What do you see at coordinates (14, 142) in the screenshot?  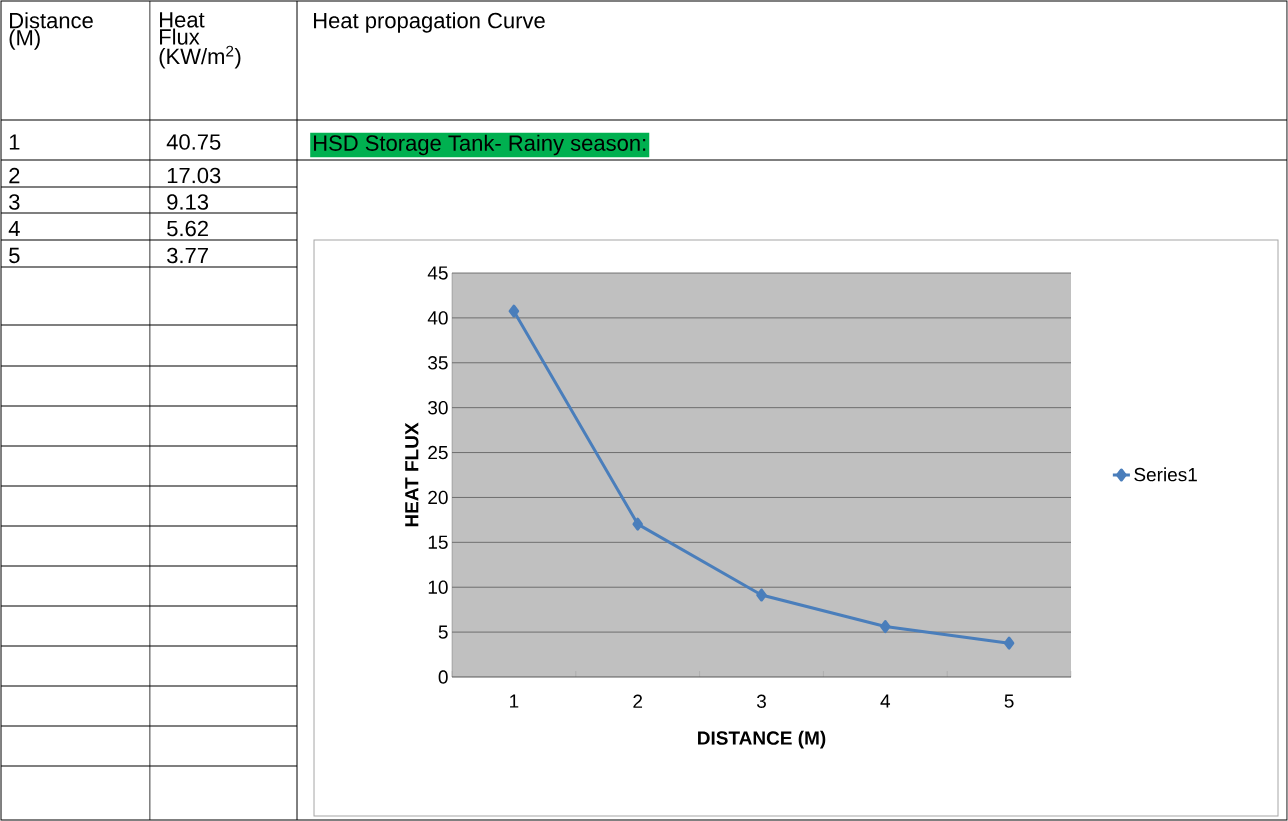 I see `category-label: 1` at bounding box center [14, 142].